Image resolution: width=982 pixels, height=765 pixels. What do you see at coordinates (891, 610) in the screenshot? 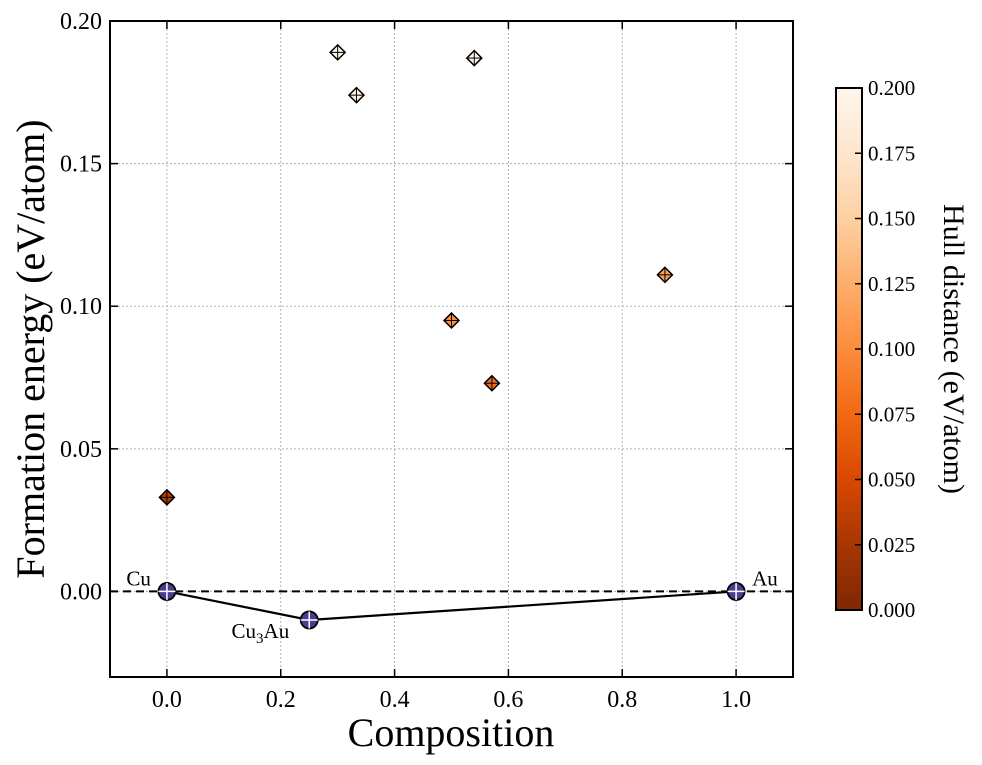
I see `colorbar-tick-label: 0.000` at bounding box center [891, 610].